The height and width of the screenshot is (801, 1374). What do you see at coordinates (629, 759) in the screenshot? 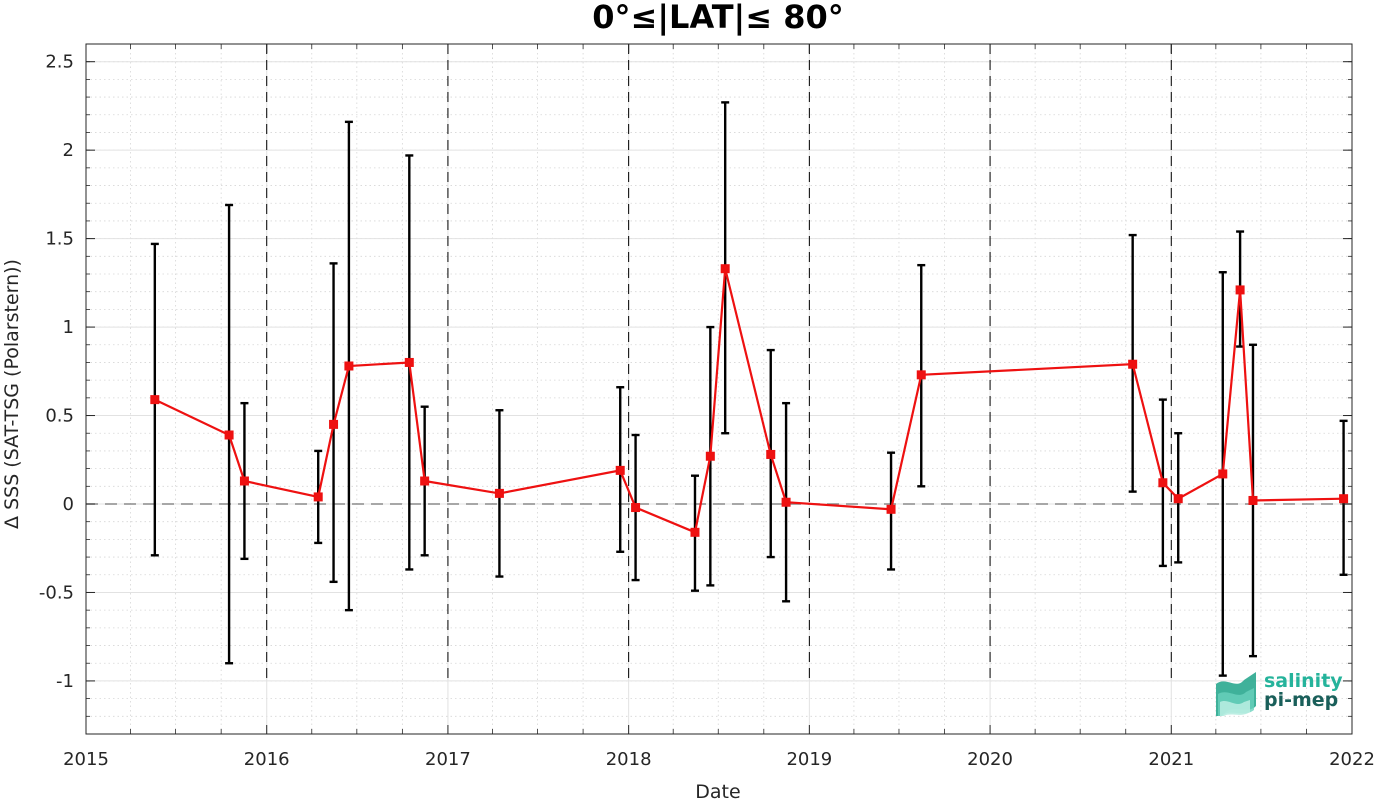
I see `x-tick-label: 2018` at bounding box center [629, 759].